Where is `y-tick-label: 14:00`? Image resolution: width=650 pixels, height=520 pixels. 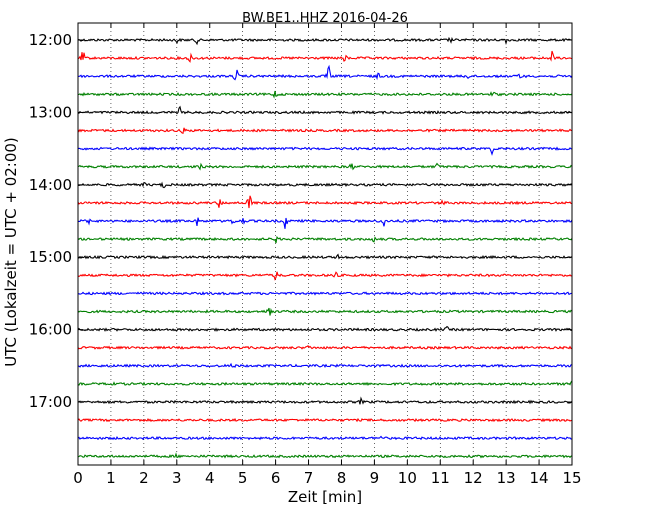 y-tick-label: 14:00 is located at coordinates (50, 185).